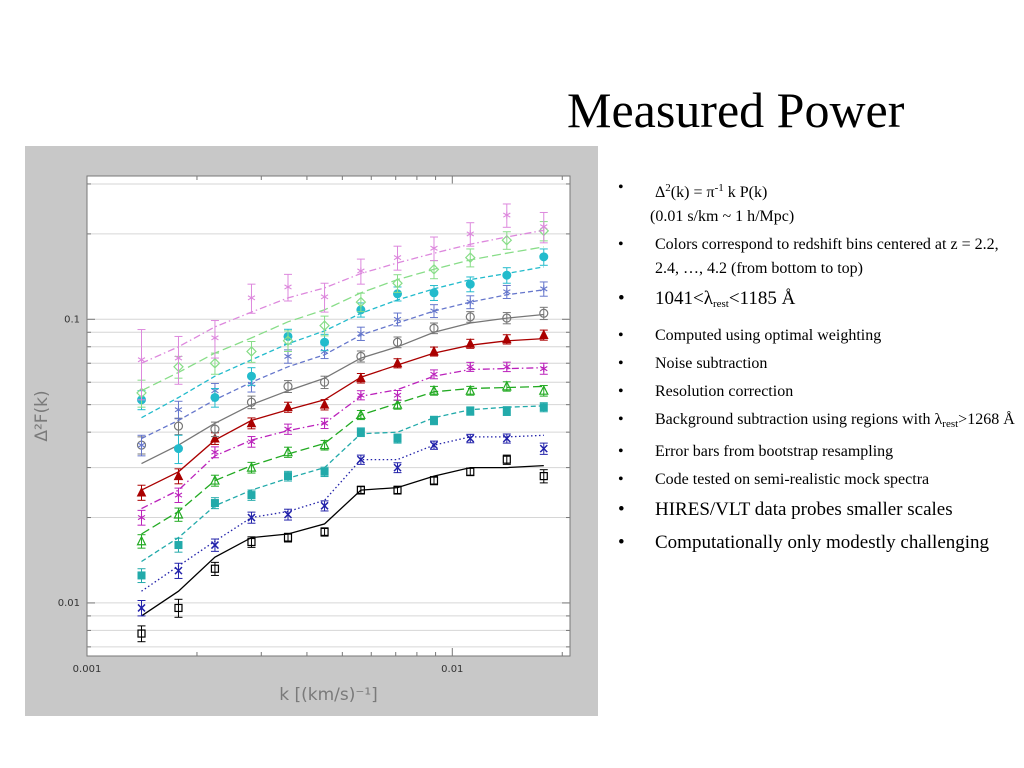 Image resolution: width=1024 pixels, height=768 pixels. What do you see at coordinates (762, 298) in the screenshot?
I see `bullet-text: <1185 Å` at bounding box center [762, 298].